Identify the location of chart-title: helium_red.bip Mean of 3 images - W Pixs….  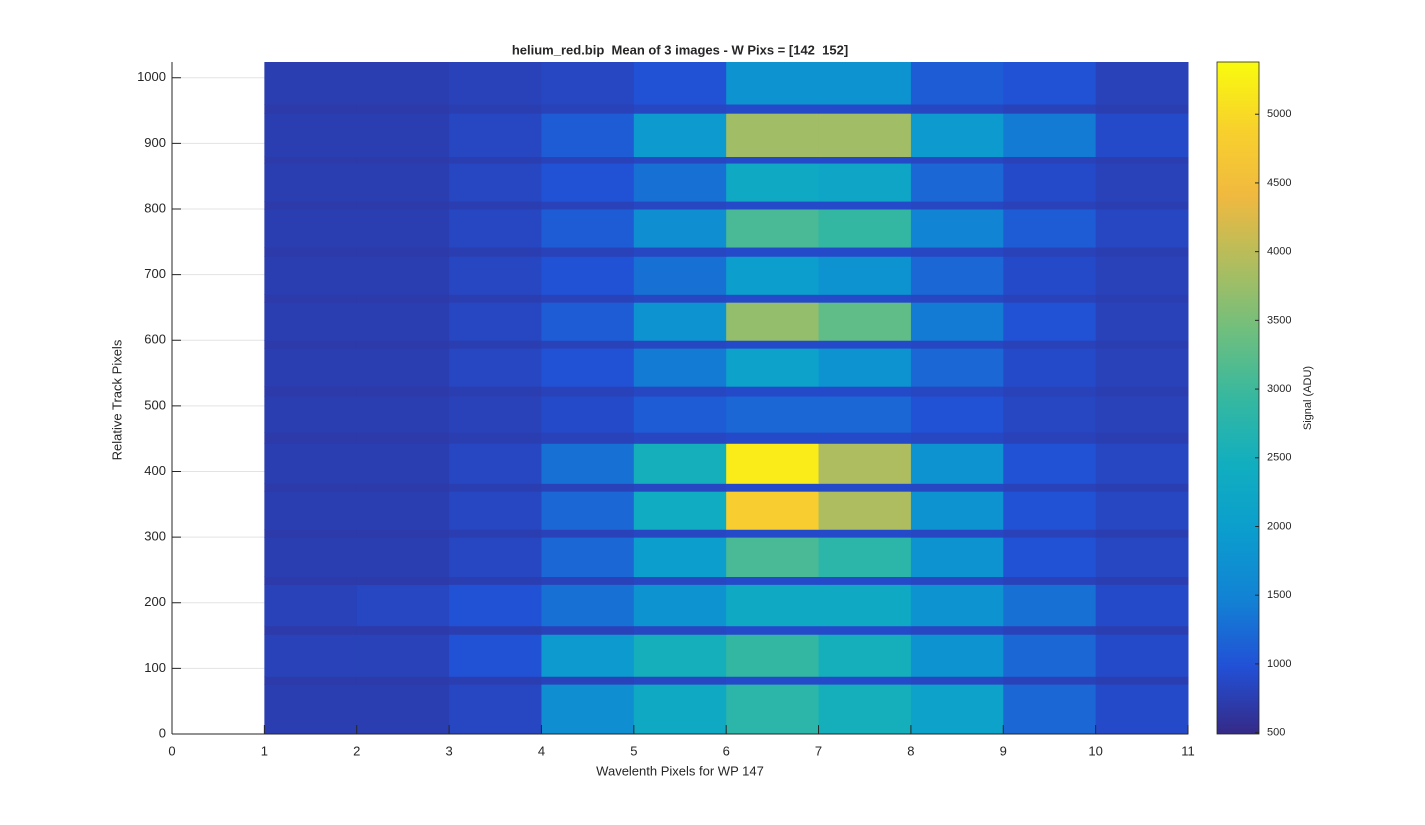
(680, 49).